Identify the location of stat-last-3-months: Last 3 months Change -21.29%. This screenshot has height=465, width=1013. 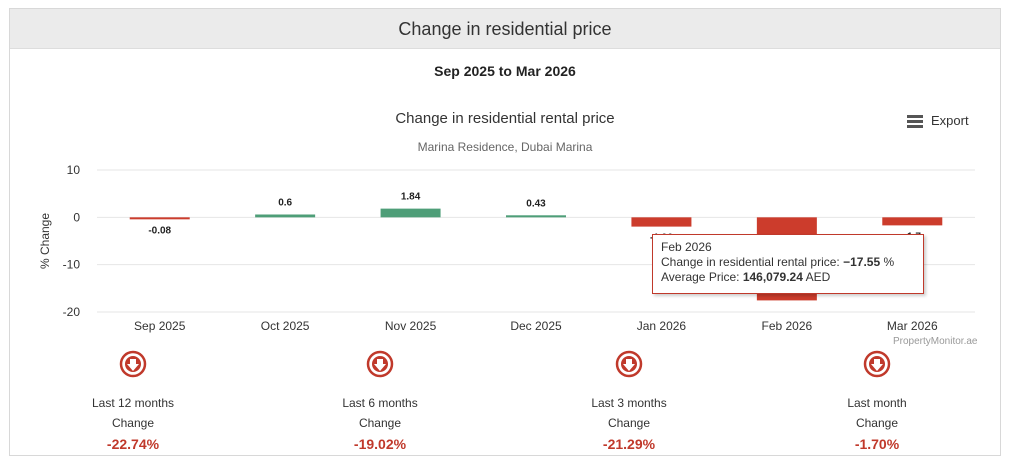
(629, 402).